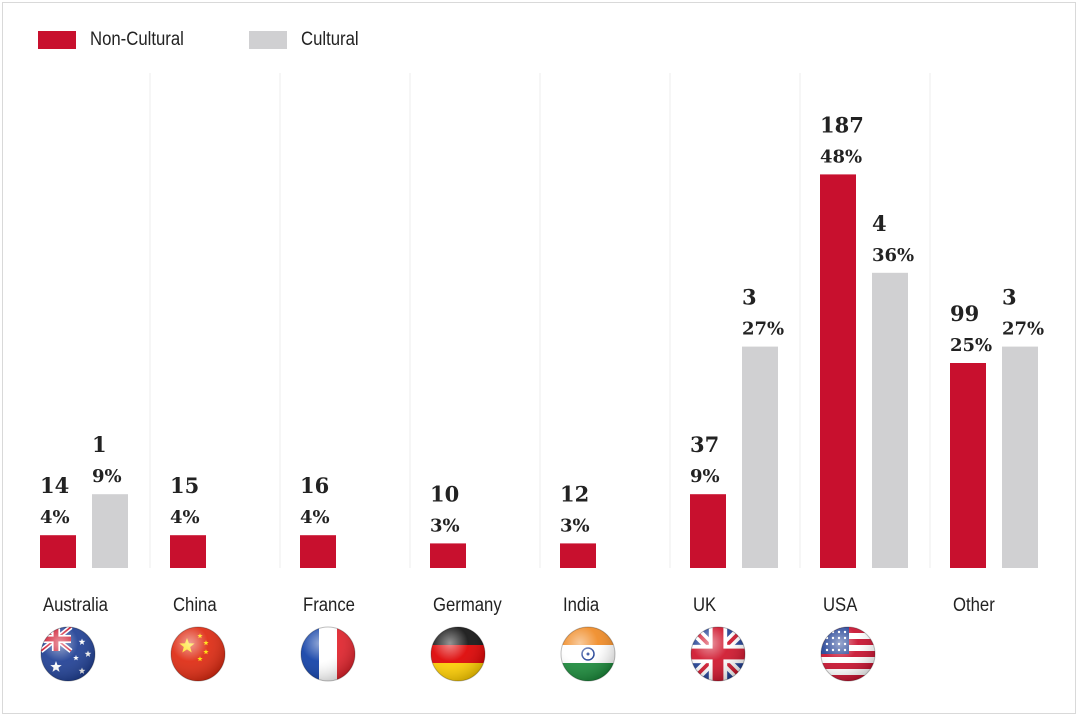 The width and height of the screenshot is (1080, 718). What do you see at coordinates (57, 40) in the screenshot?
I see `legend-swatch-non-cultural` at bounding box center [57, 40].